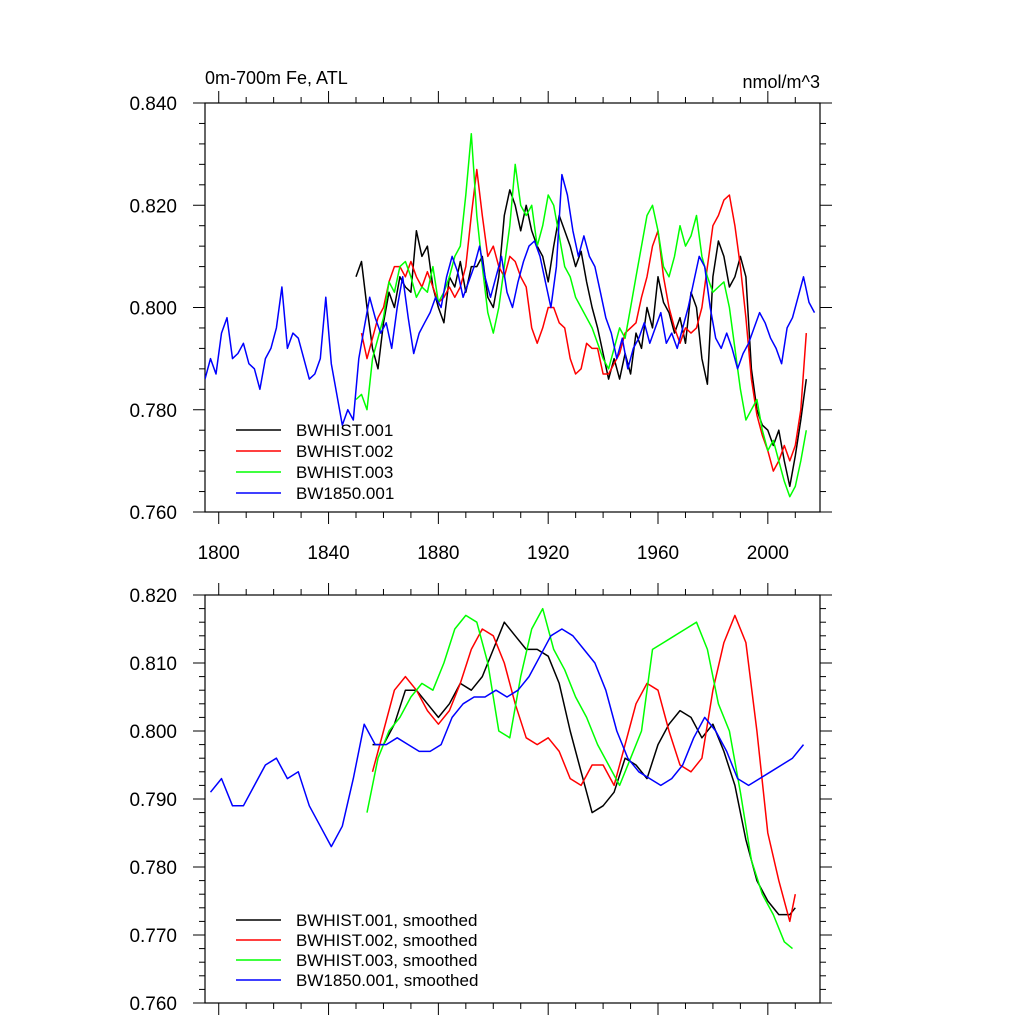 Image resolution: width=1024 pixels, height=1024 pixels. Describe the element at coordinates (386, 960) in the screenshot. I see `legend-label: BWHIST.003, smoothed` at that location.